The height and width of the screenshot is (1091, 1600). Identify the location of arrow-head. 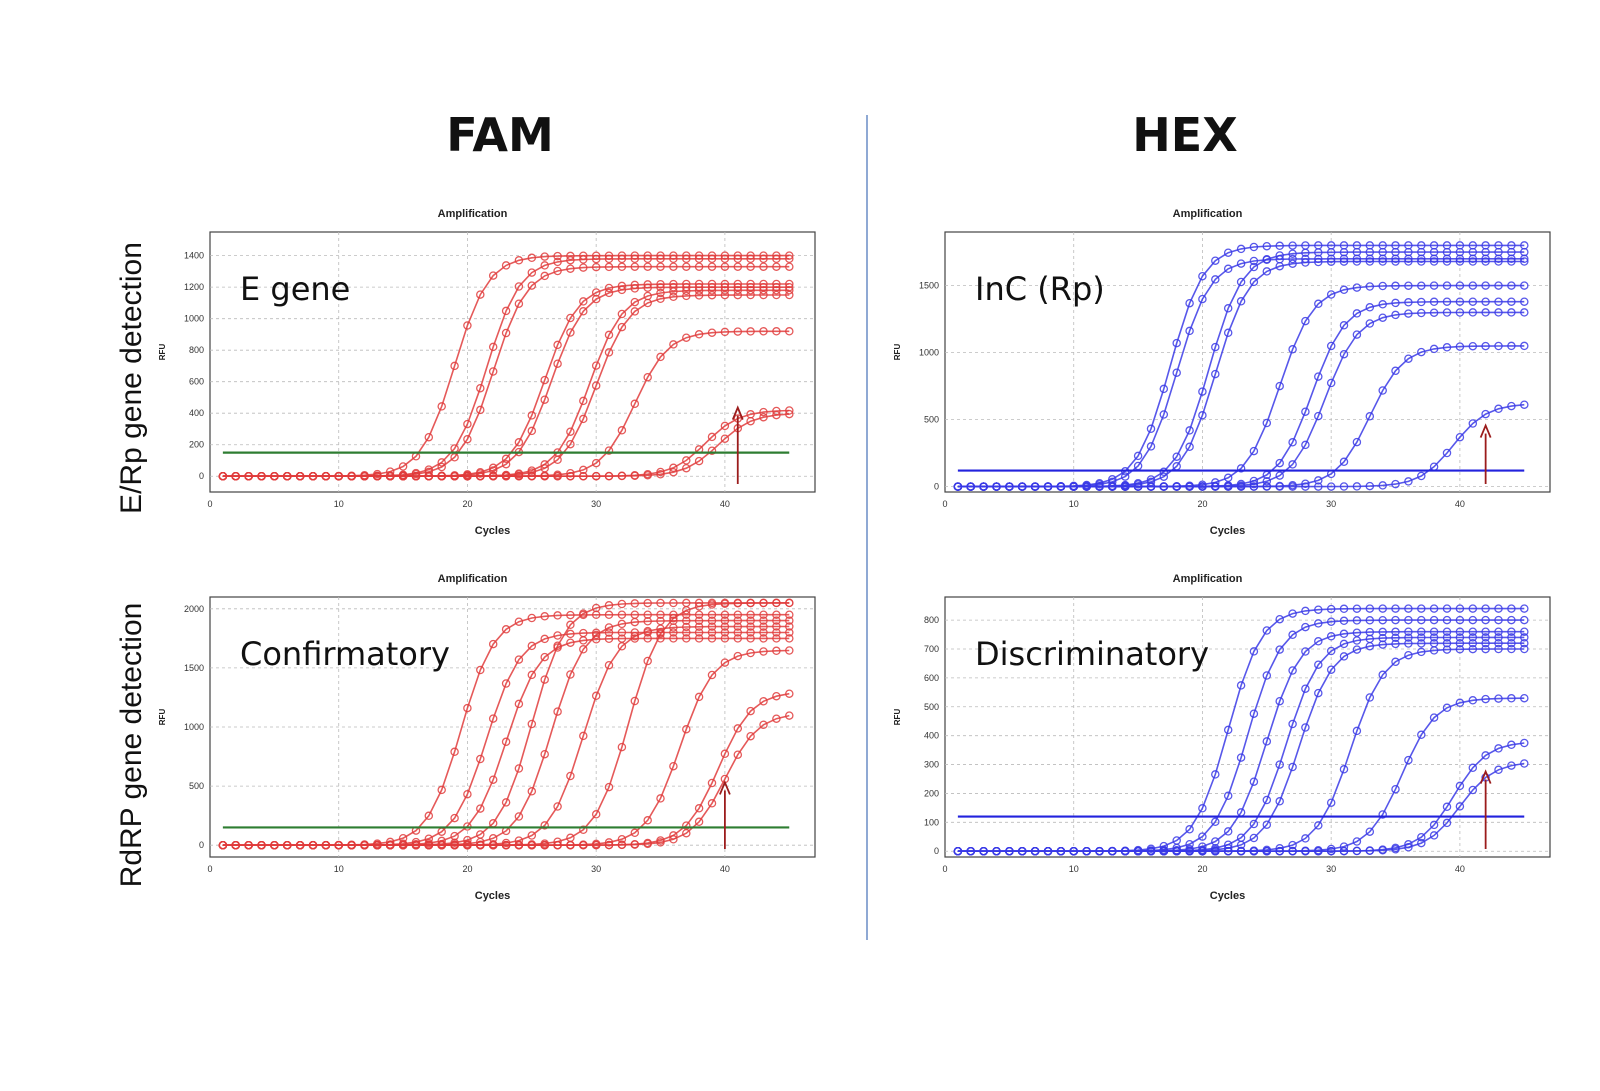
(725, 787).